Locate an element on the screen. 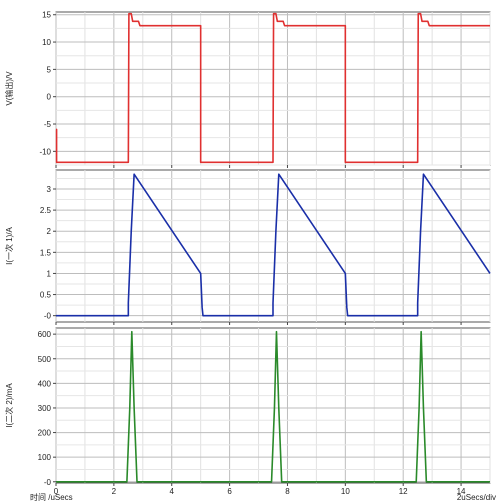 Image resolution: width=500 pixels, height=504 pixels. y-tick-label: 15 is located at coordinates (46, 15).